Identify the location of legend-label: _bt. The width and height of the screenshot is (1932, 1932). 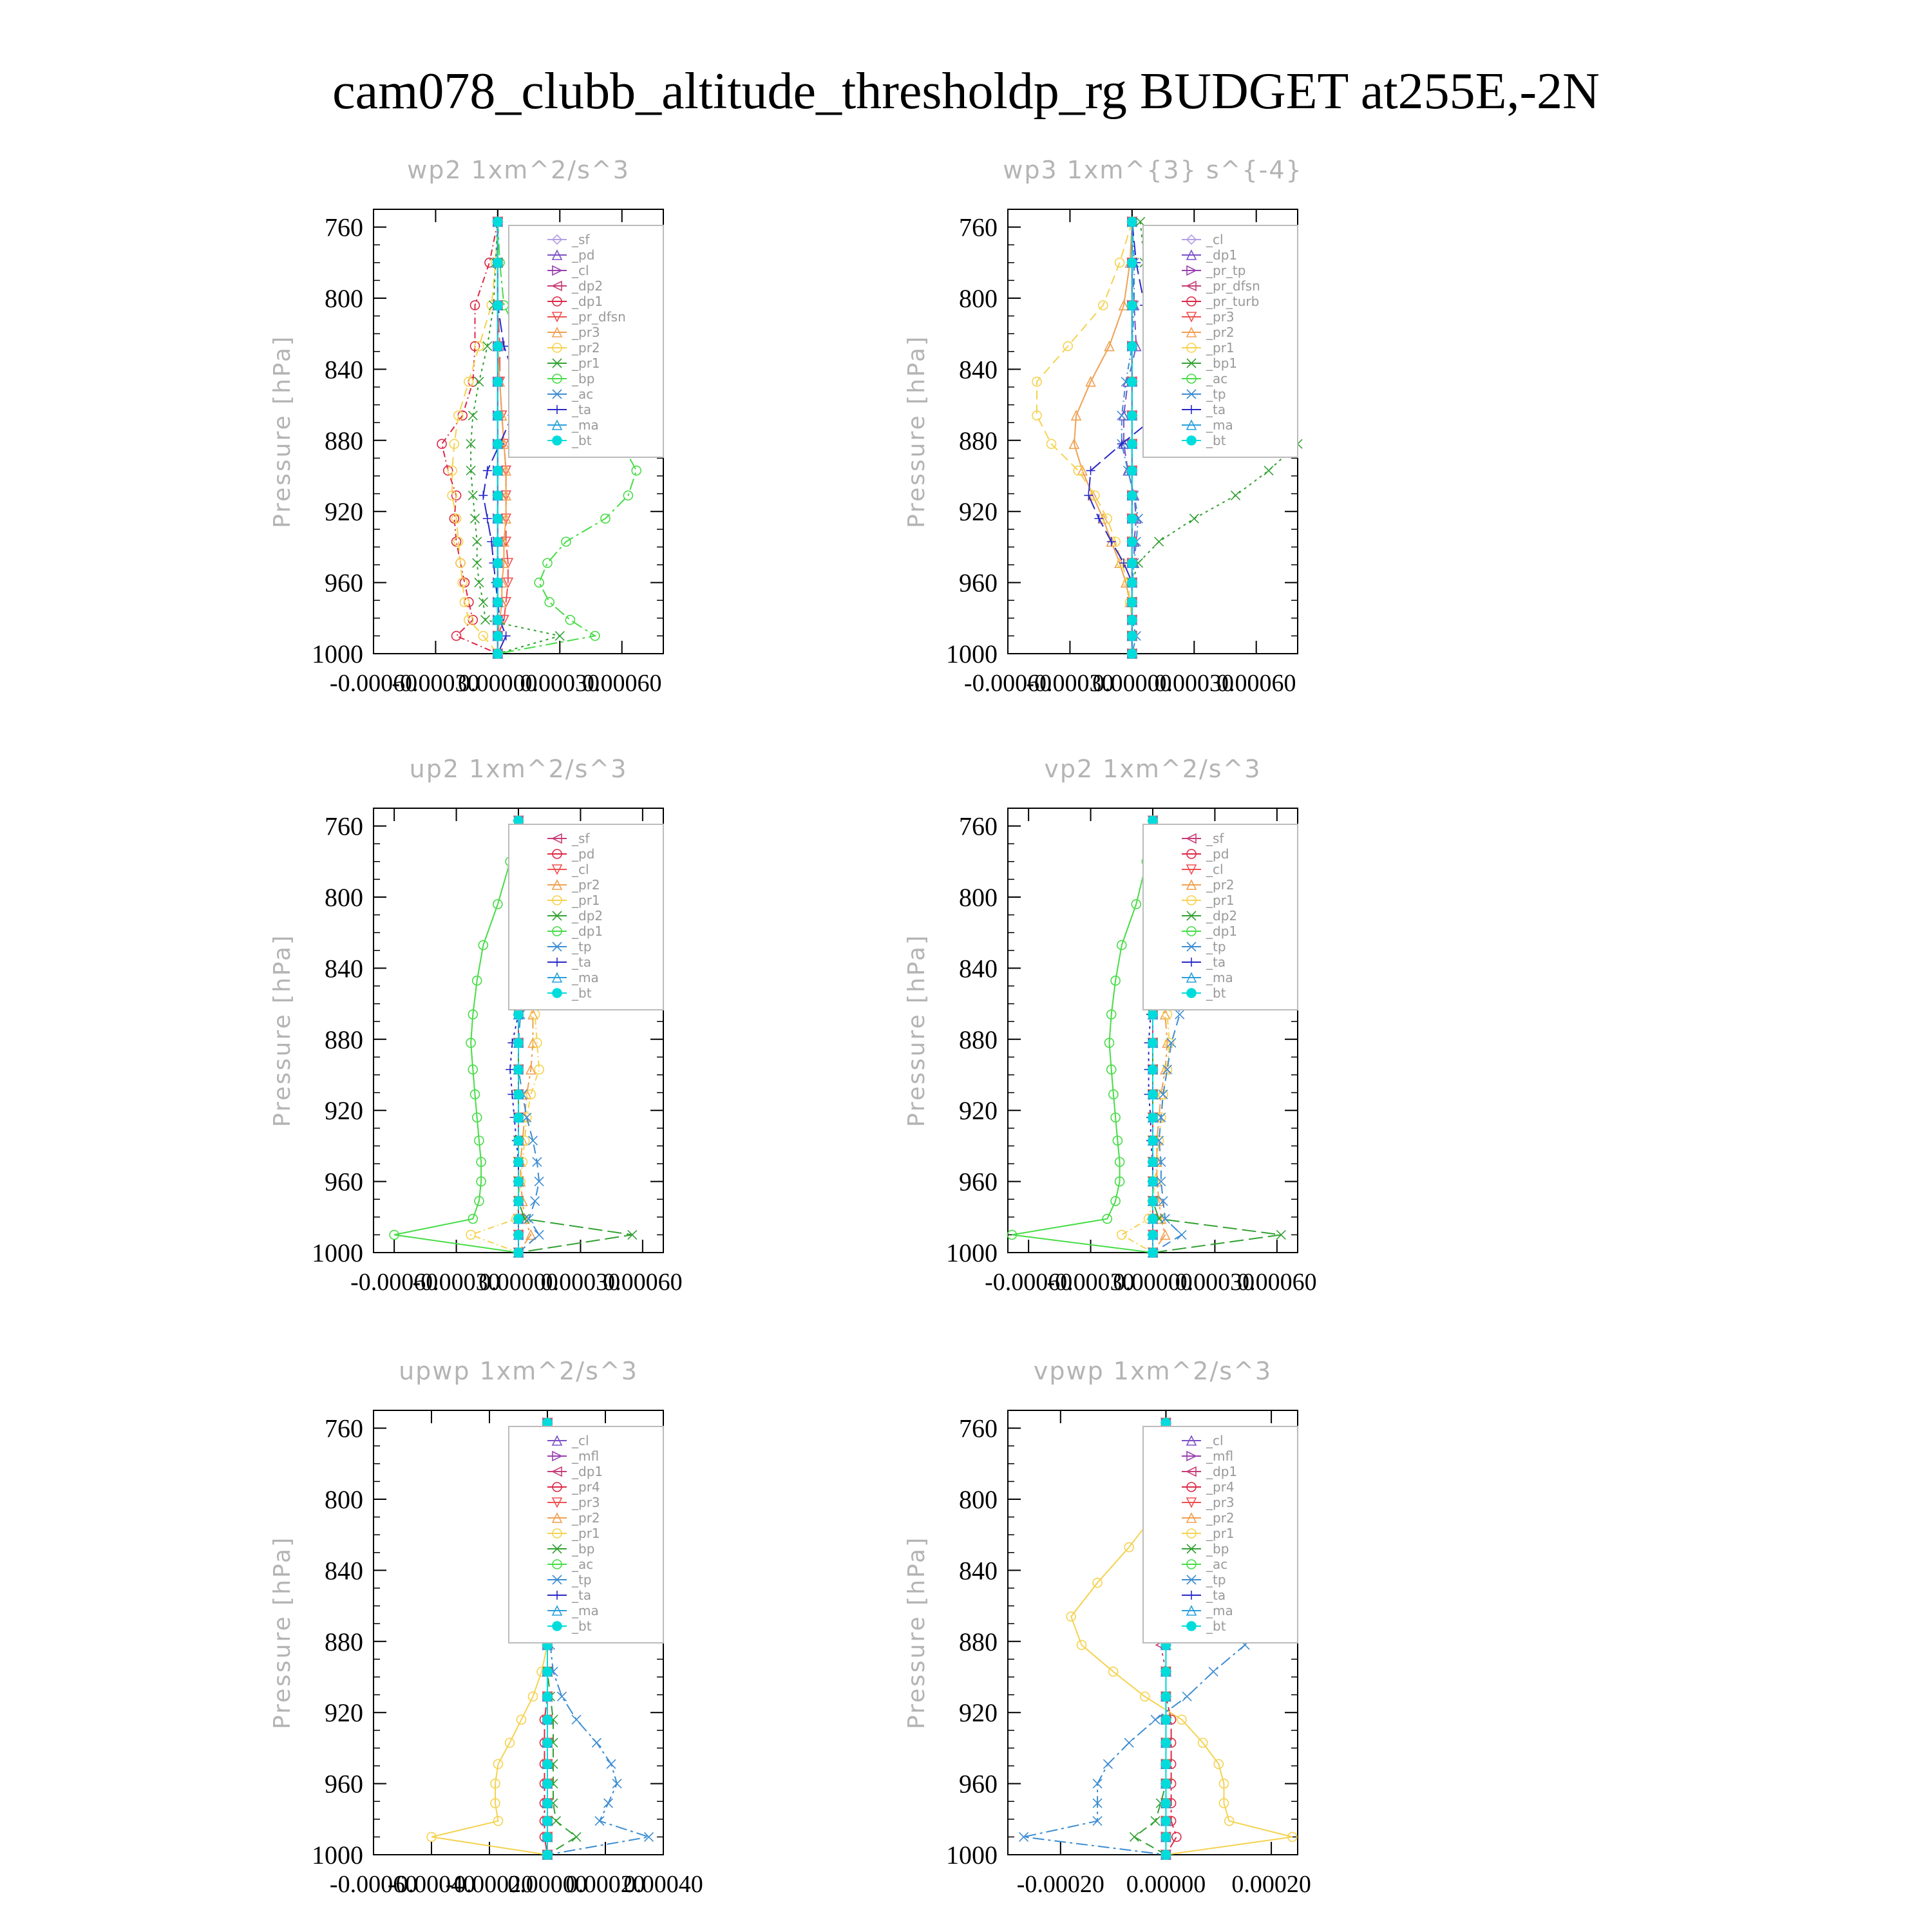
(581, 1626).